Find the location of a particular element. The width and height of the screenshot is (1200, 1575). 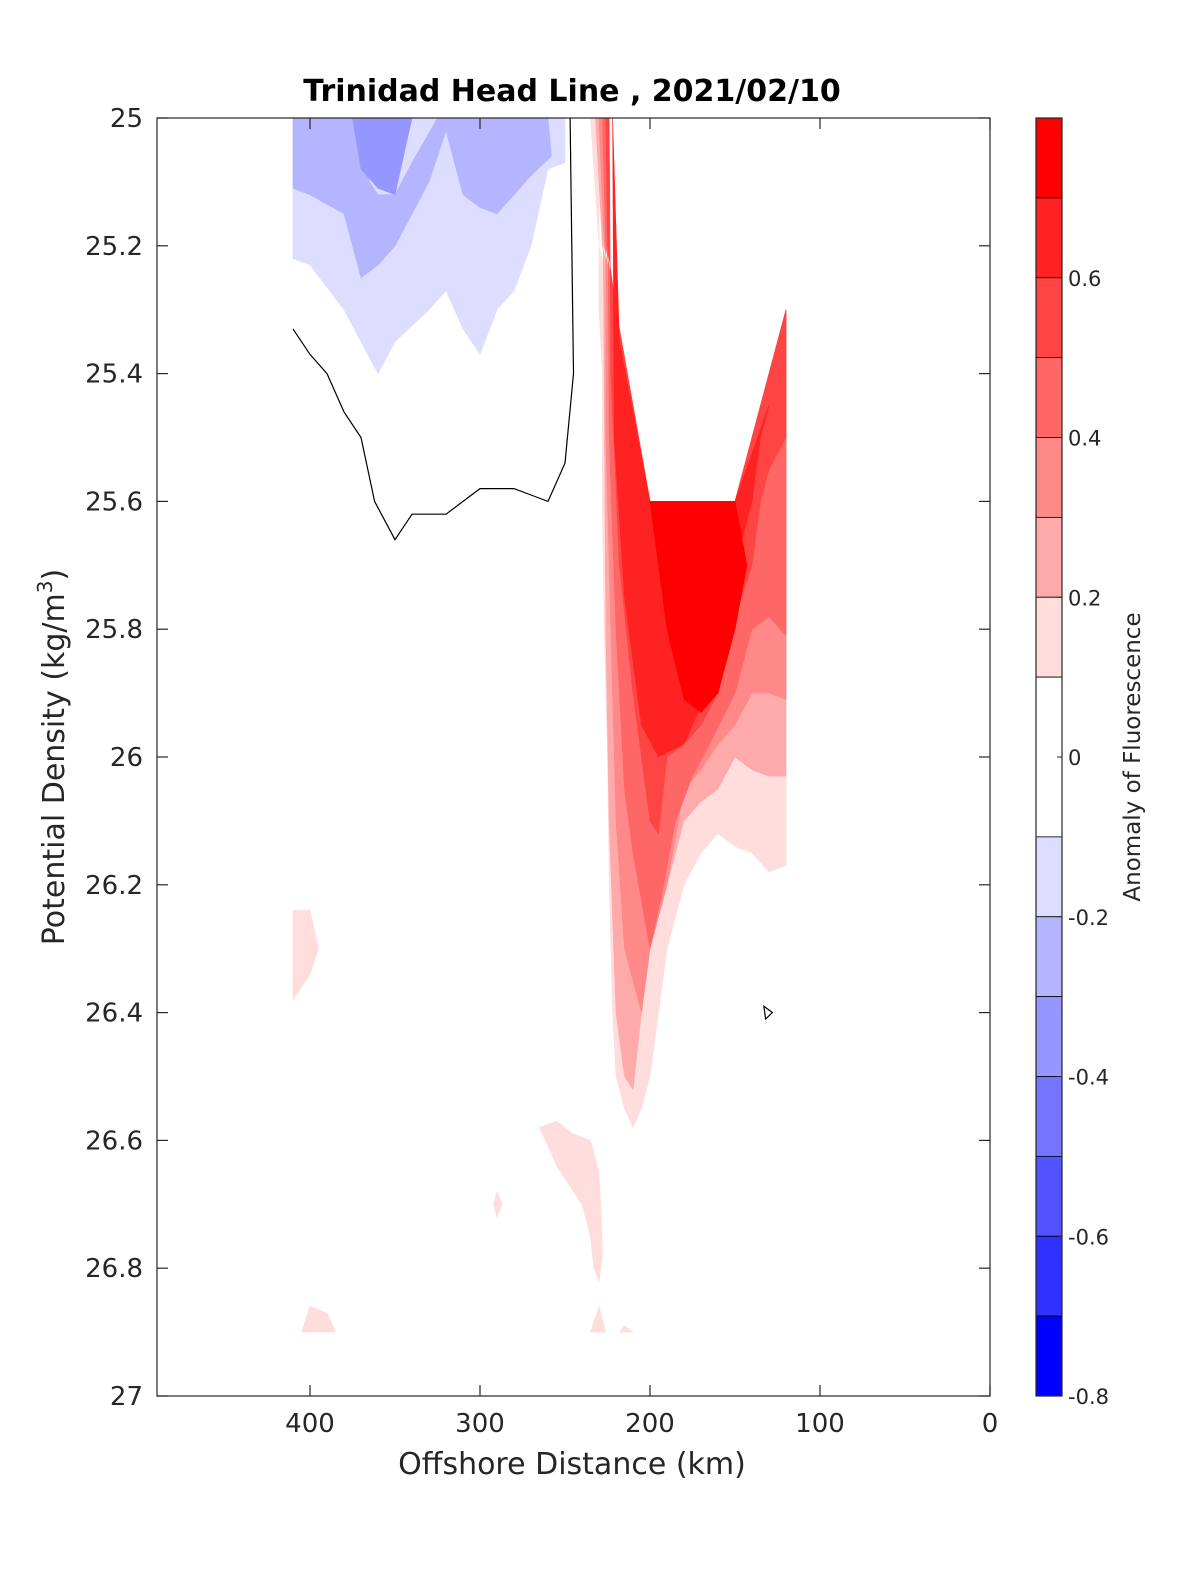

colorbar-tick-label: 0.2 is located at coordinates (1084, 598).